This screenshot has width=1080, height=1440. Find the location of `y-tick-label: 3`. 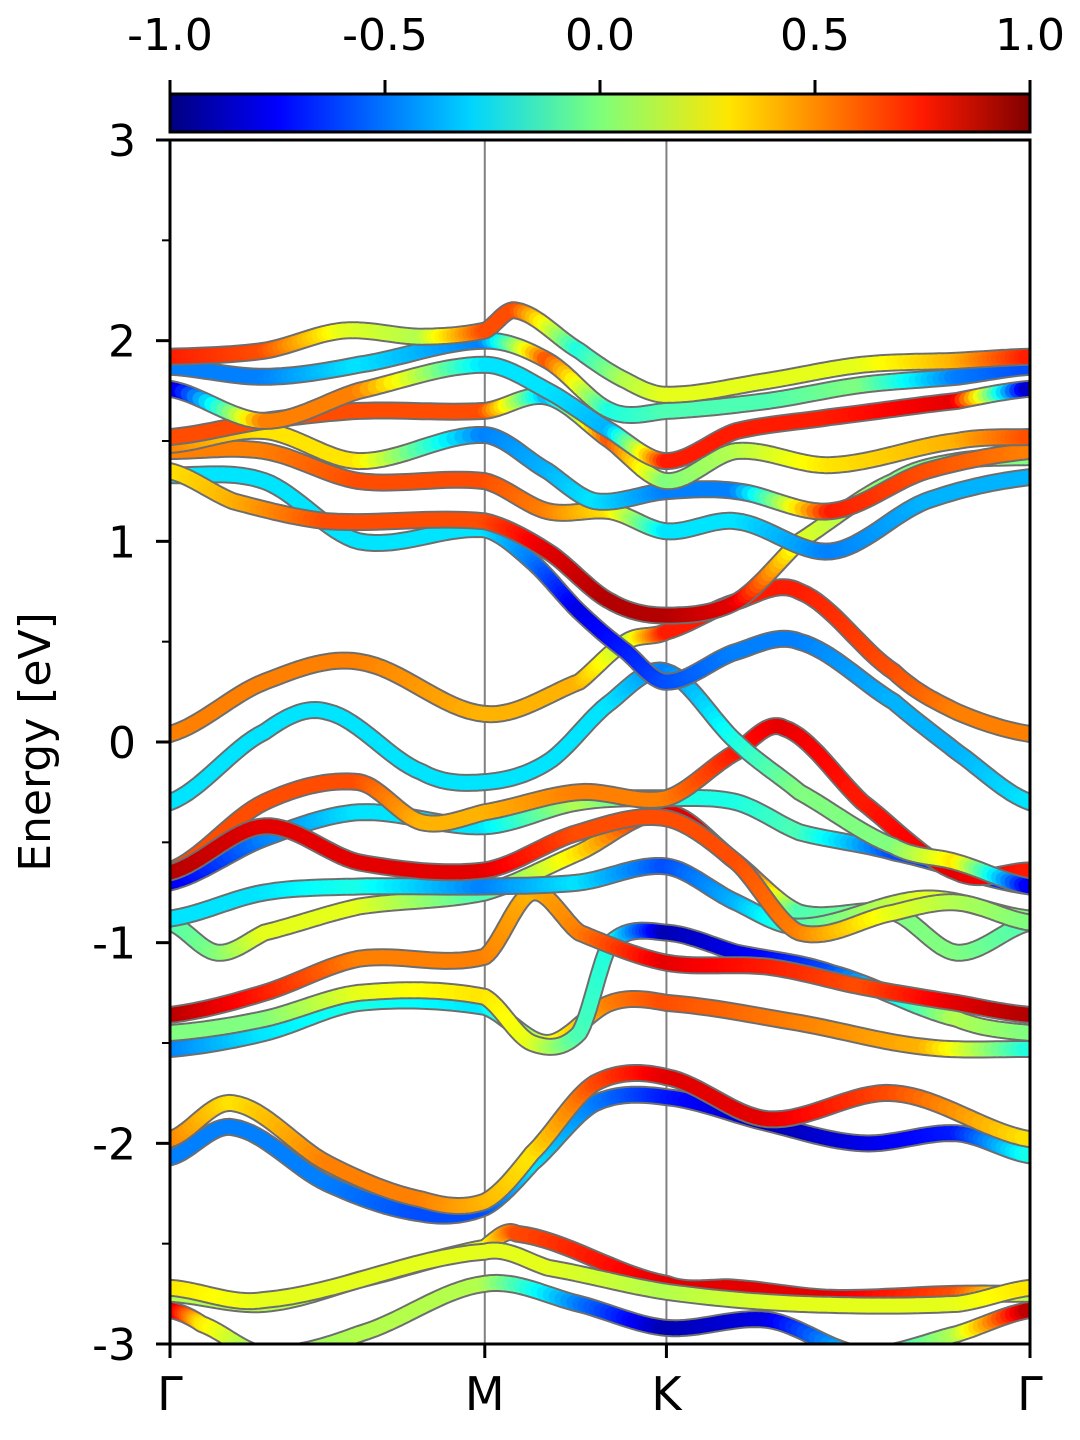

y-tick-label: 3 is located at coordinates (122, 141).